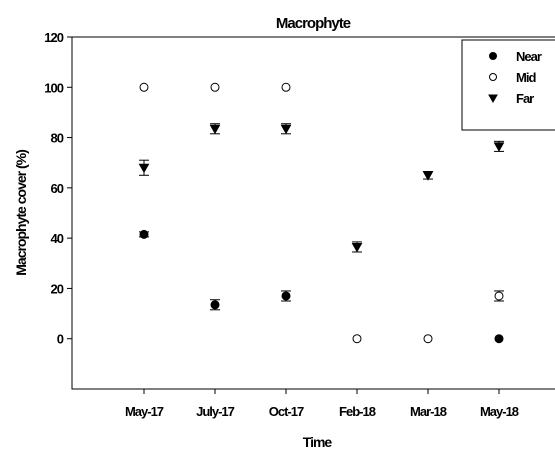  Describe the element at coordinates (21, 213) in the screenshot. I see `y-axis-title: Macrophyte cover (%)` at that location.